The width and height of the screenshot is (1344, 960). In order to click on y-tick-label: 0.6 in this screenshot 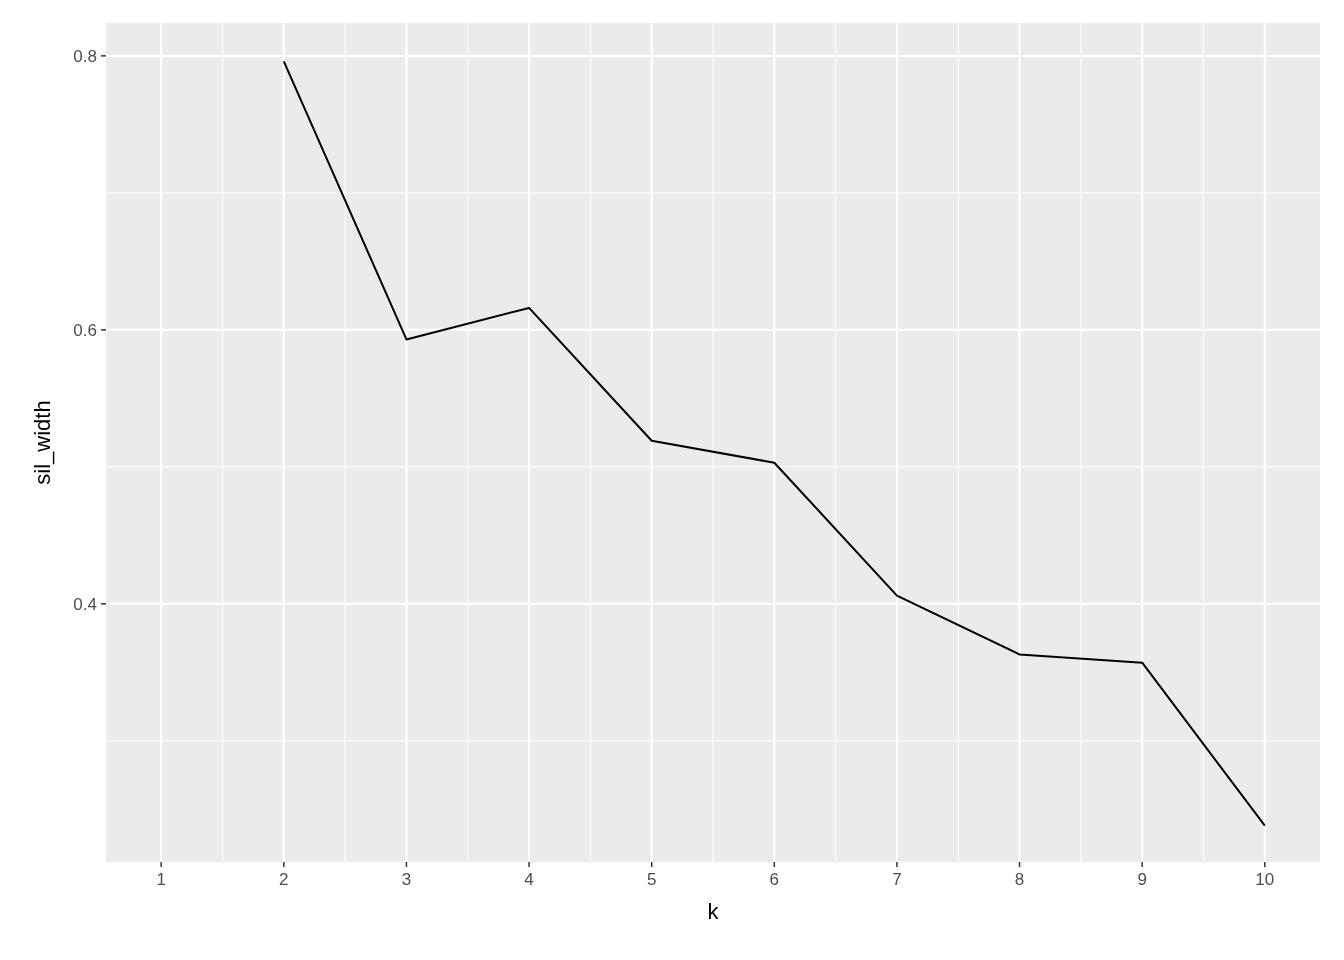, I will do `click(85, 330)`.